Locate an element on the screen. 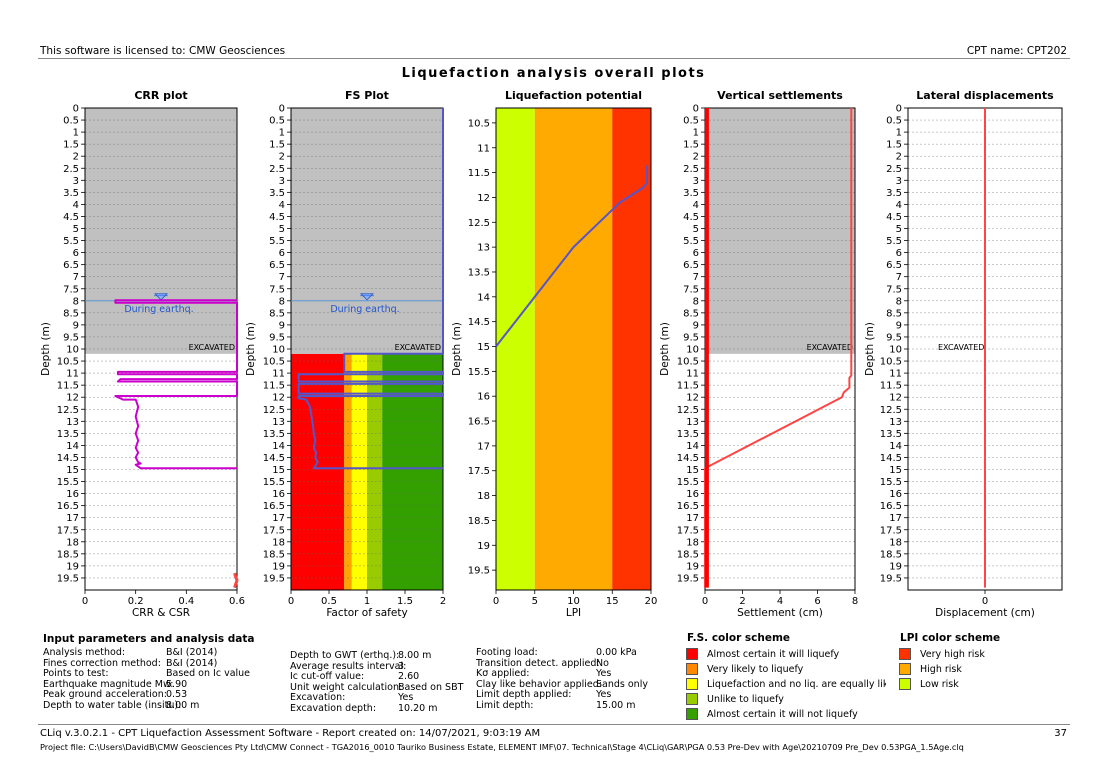  param-row: Peak ground acceleration: 0.53 is located at coordinates (115, 695).